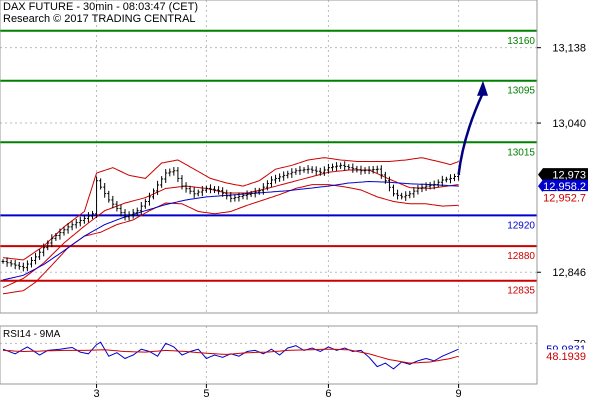 This screenshot has height=400, width=590. Describe the element at coordinates (521, 291) in the screenshot. I see `level-label: 12835` at that location.